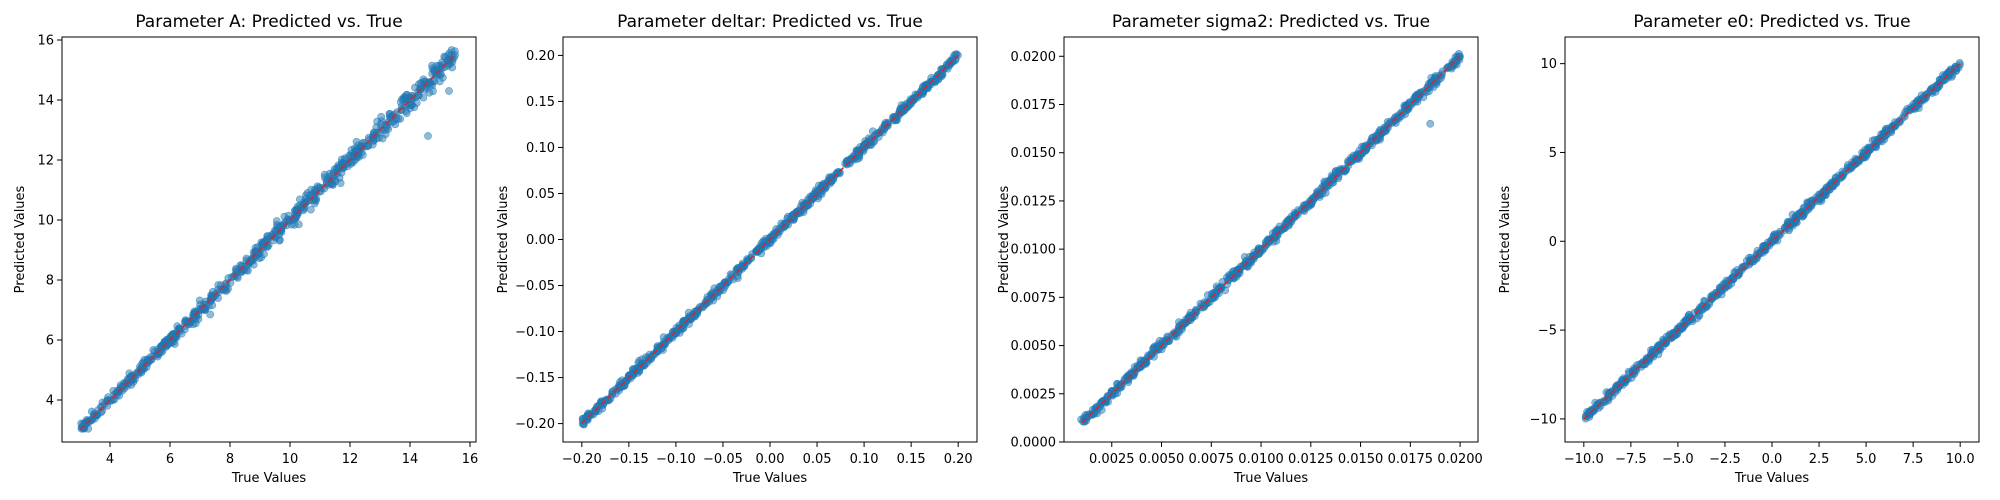  I want to click on y-tick-label: −0.05, so click(535, 286).